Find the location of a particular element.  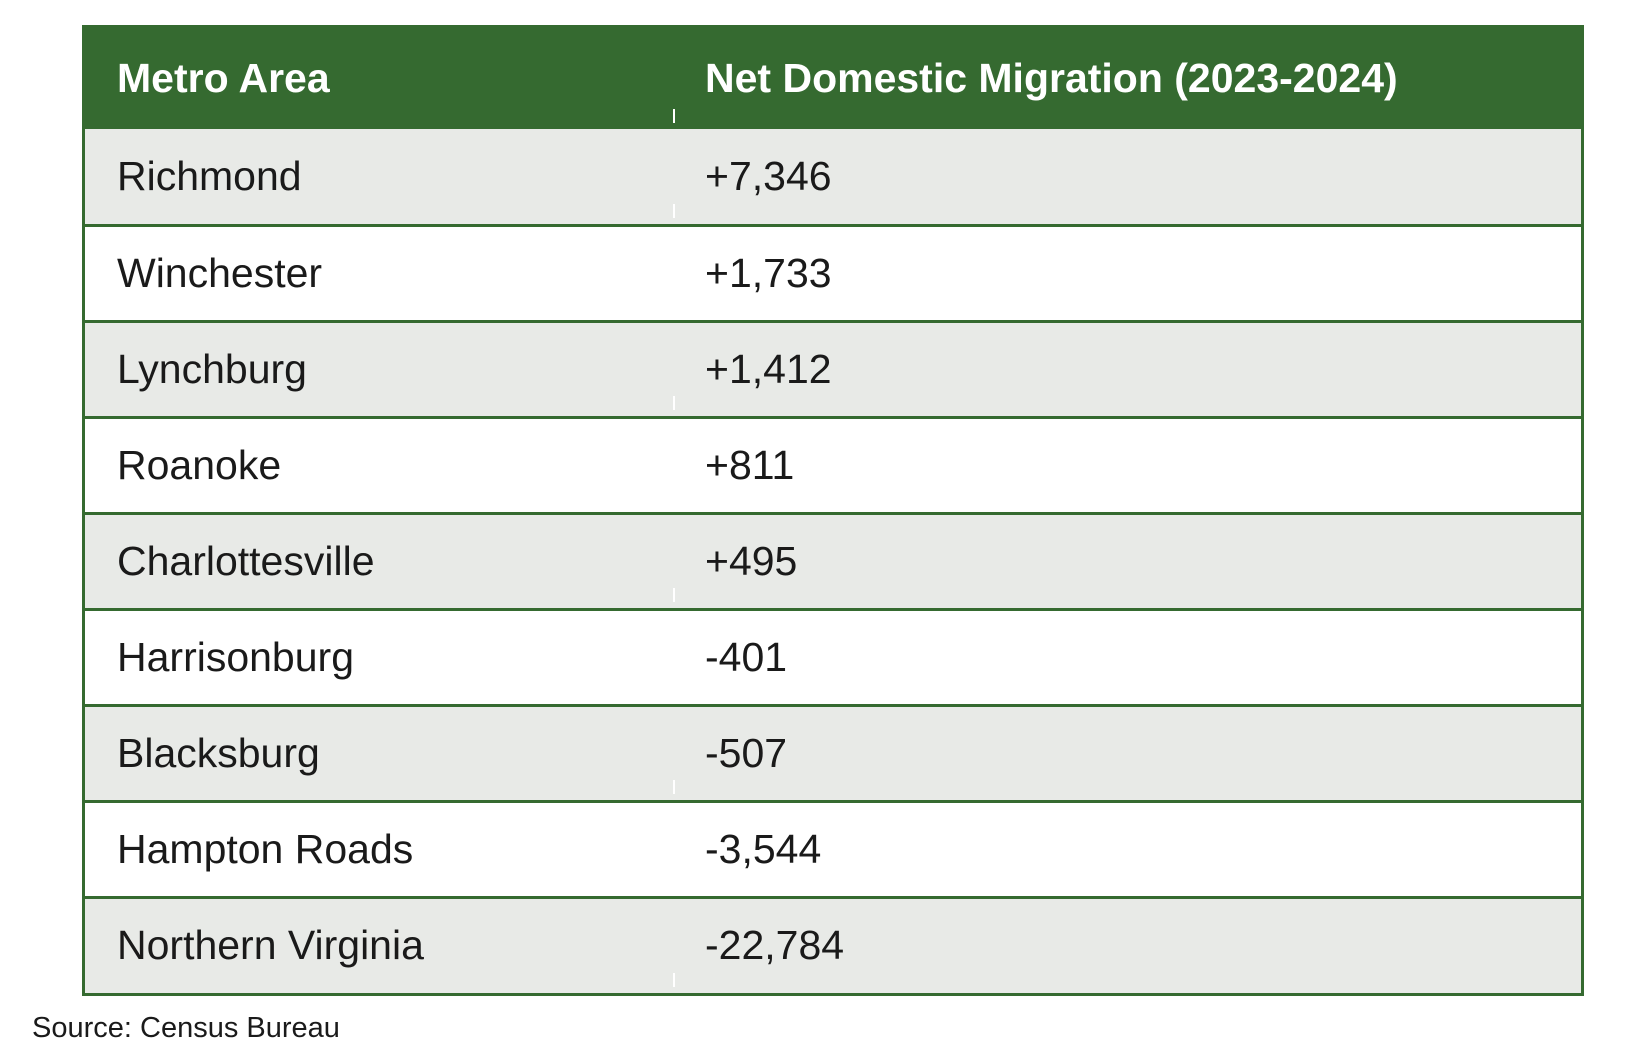

table-row: Lynchburg +1,412 is located at coordinates (833, 368).